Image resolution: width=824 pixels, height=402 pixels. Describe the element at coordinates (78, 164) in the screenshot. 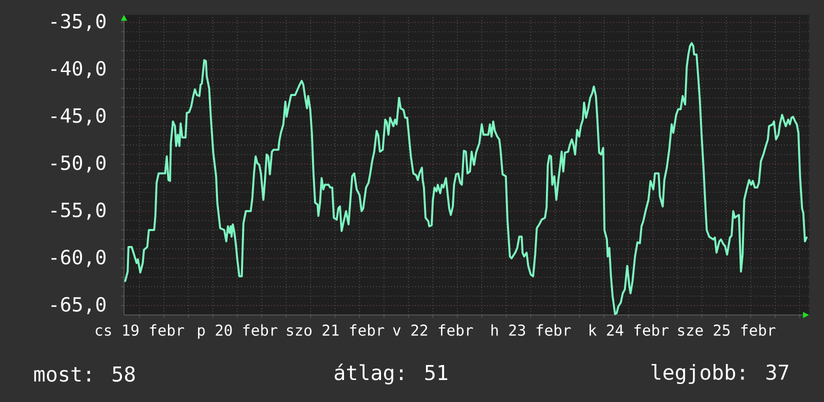

I see `y-tick-label: -50,0` at that location.